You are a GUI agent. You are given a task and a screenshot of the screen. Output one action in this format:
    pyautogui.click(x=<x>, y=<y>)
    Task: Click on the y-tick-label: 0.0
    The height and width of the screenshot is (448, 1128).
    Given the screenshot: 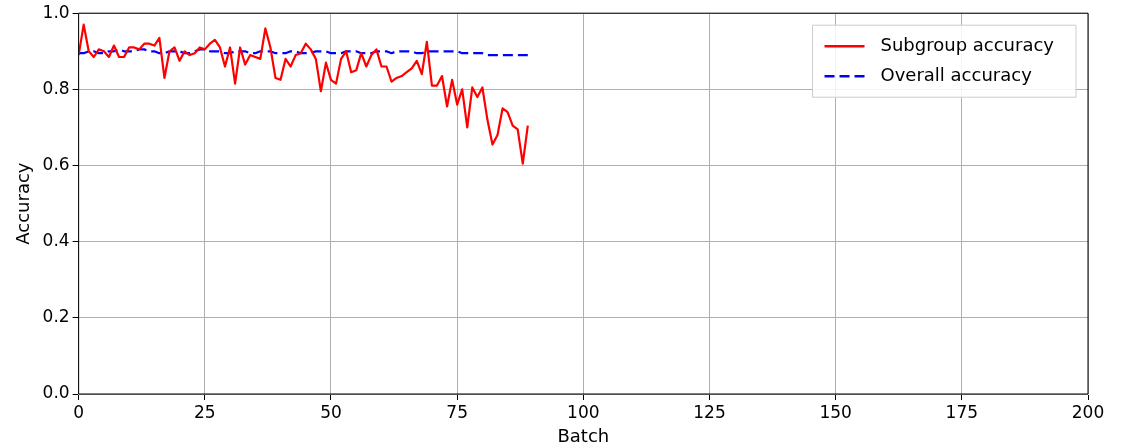 What is the action you would take?
    pyautogui.click(x=56, y=392)
    